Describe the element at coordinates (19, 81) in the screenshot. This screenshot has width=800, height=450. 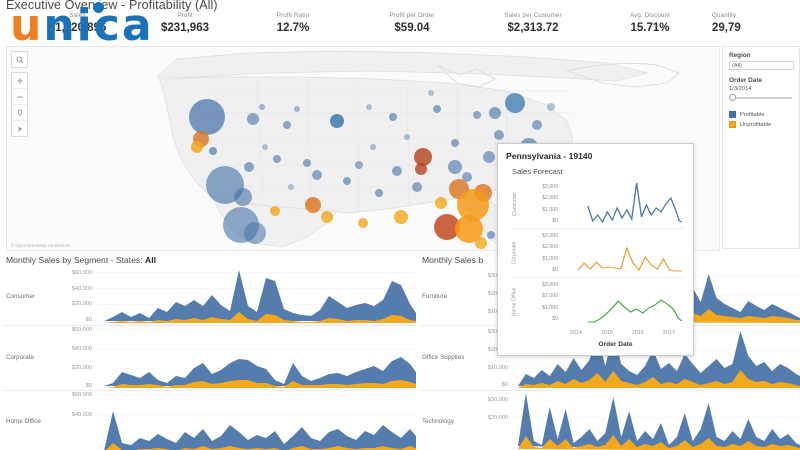
I see `zoom-in-icon` at that location.